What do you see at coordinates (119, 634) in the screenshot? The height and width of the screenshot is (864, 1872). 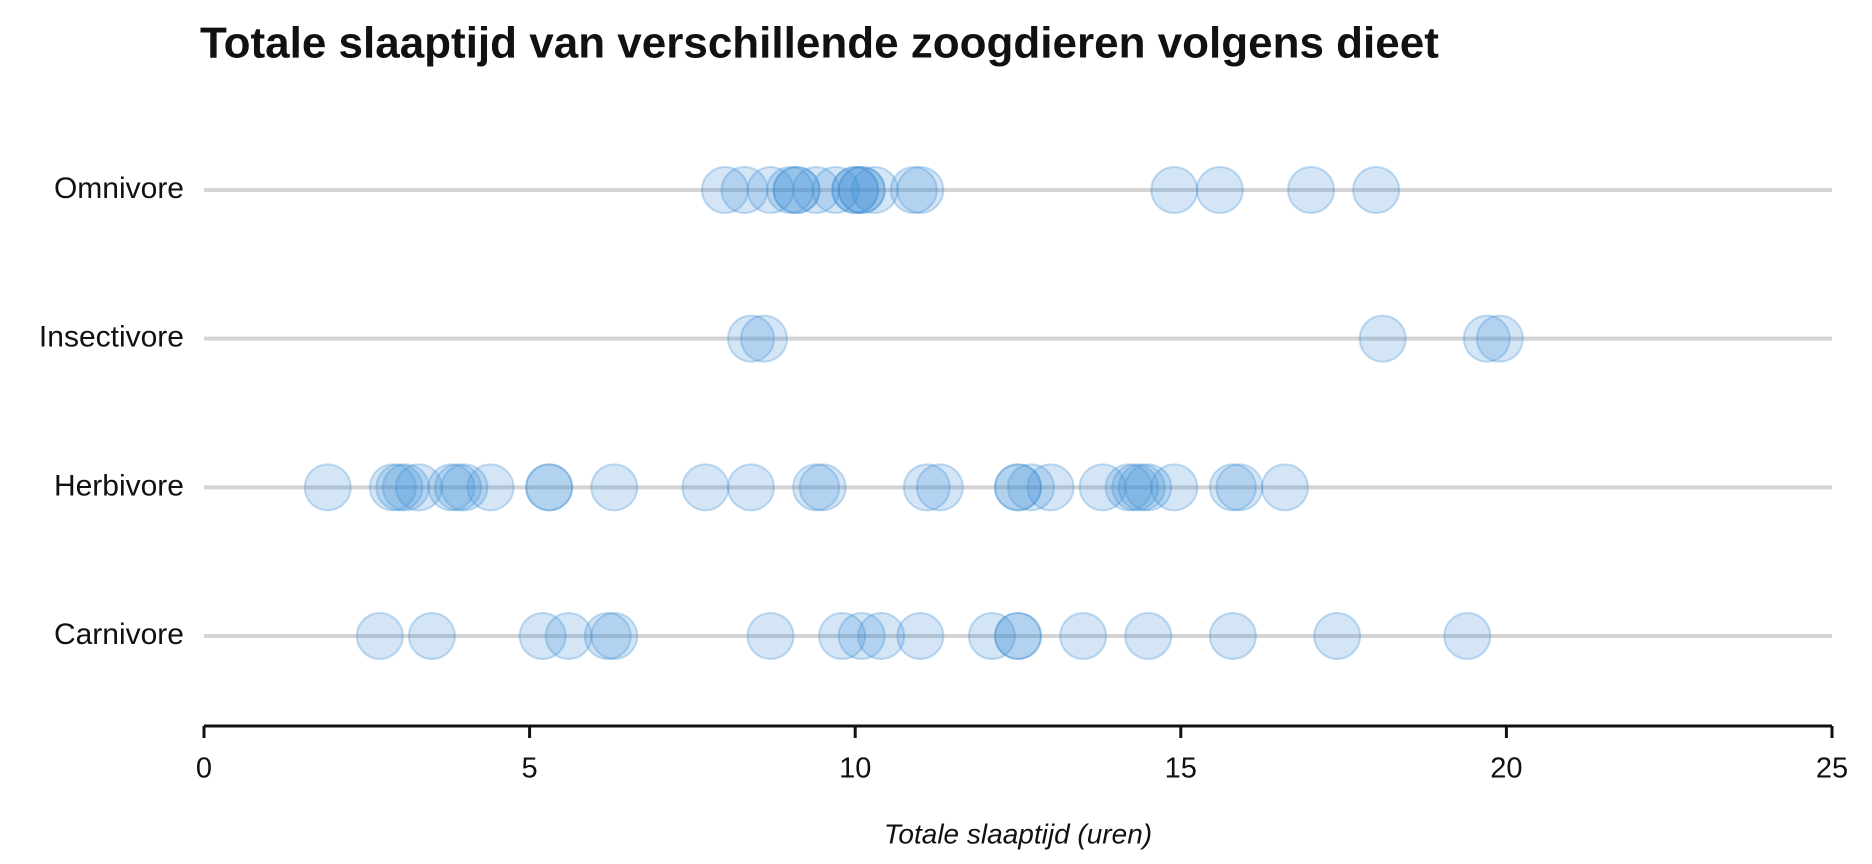 I see `y-tick-label: Carnivore` at bounding box center [119, 634].